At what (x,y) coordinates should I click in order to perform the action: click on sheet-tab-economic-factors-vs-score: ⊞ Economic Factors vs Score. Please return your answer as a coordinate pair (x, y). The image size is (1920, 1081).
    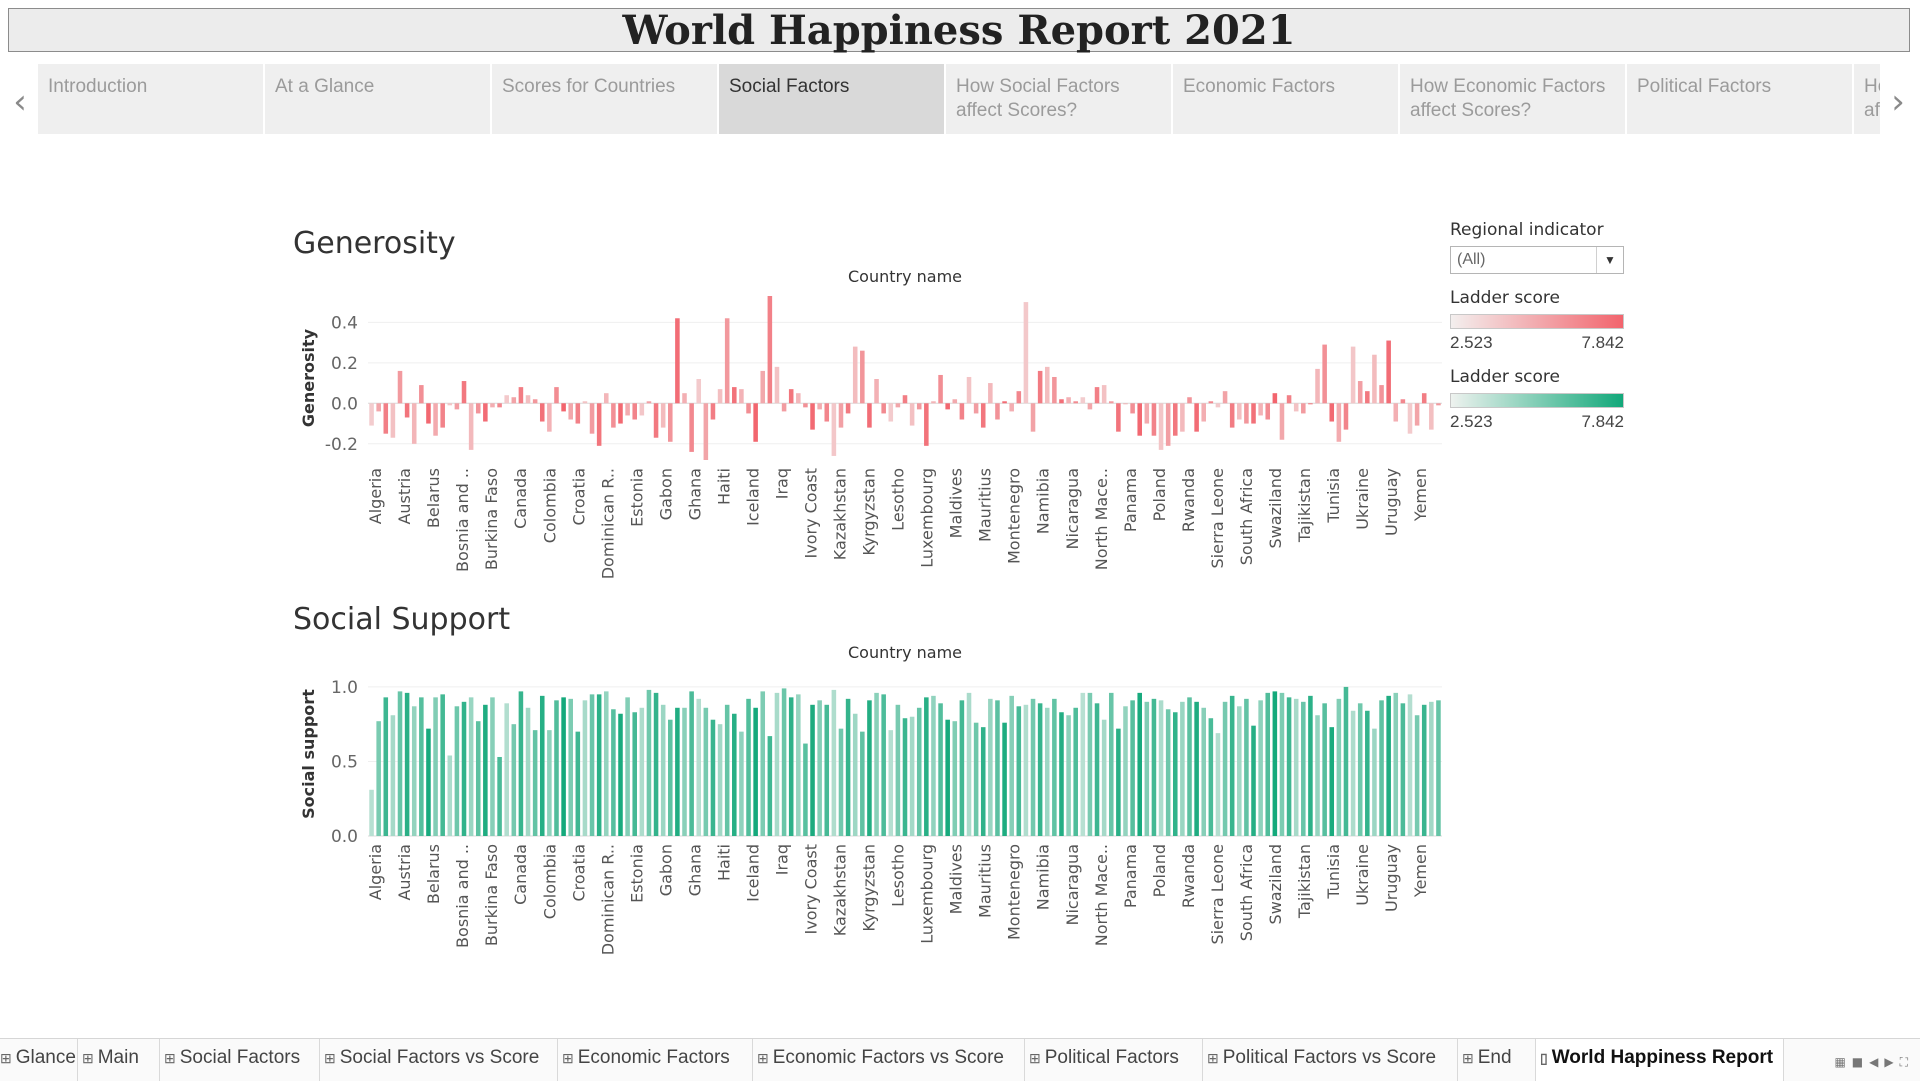
    Looking at the image, I should click on (889, 1060).